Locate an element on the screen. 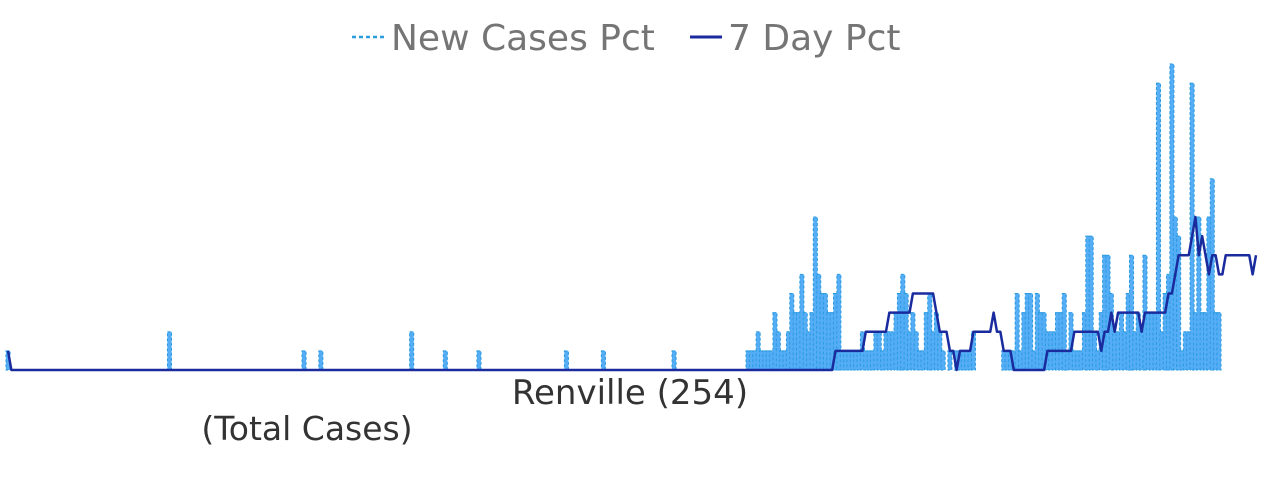  legend: New Cases Pct 7 Day Pct is located at coordinates (626, 38).